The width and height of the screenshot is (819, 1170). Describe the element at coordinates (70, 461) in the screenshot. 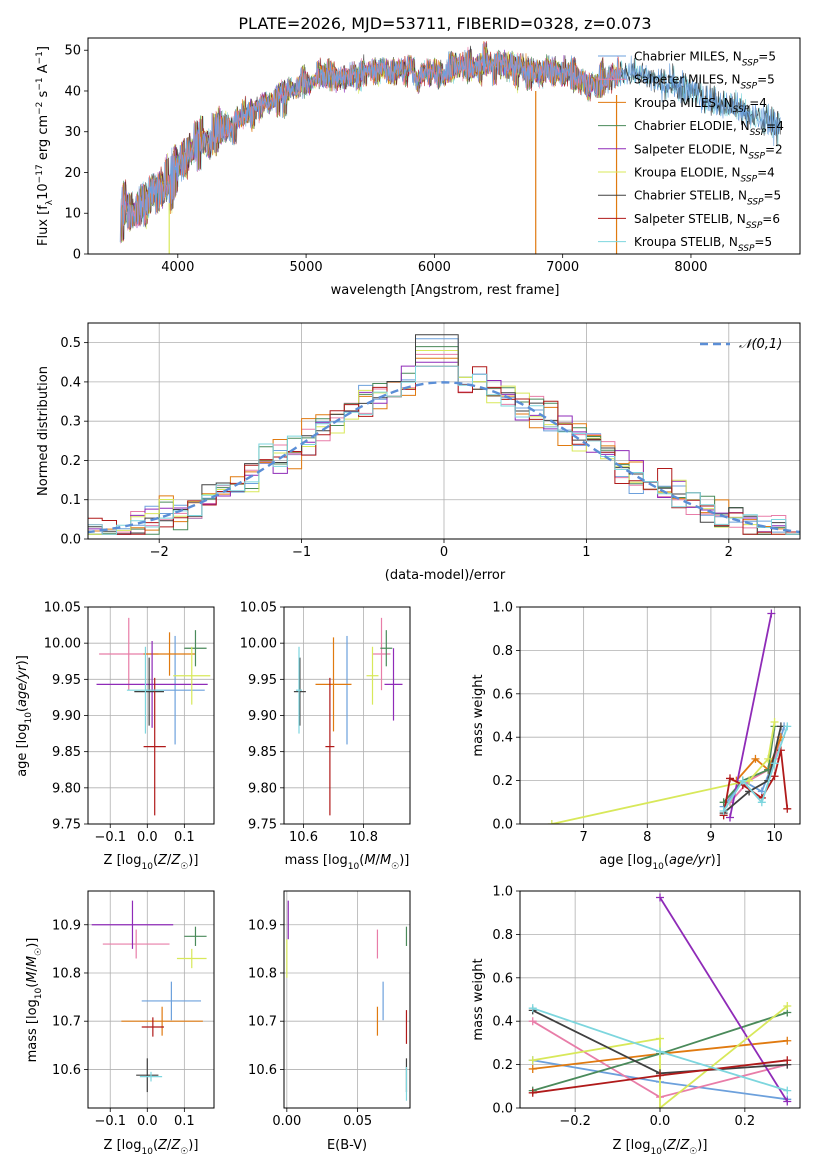

I see `y-tick-label: 0.2` at that location.